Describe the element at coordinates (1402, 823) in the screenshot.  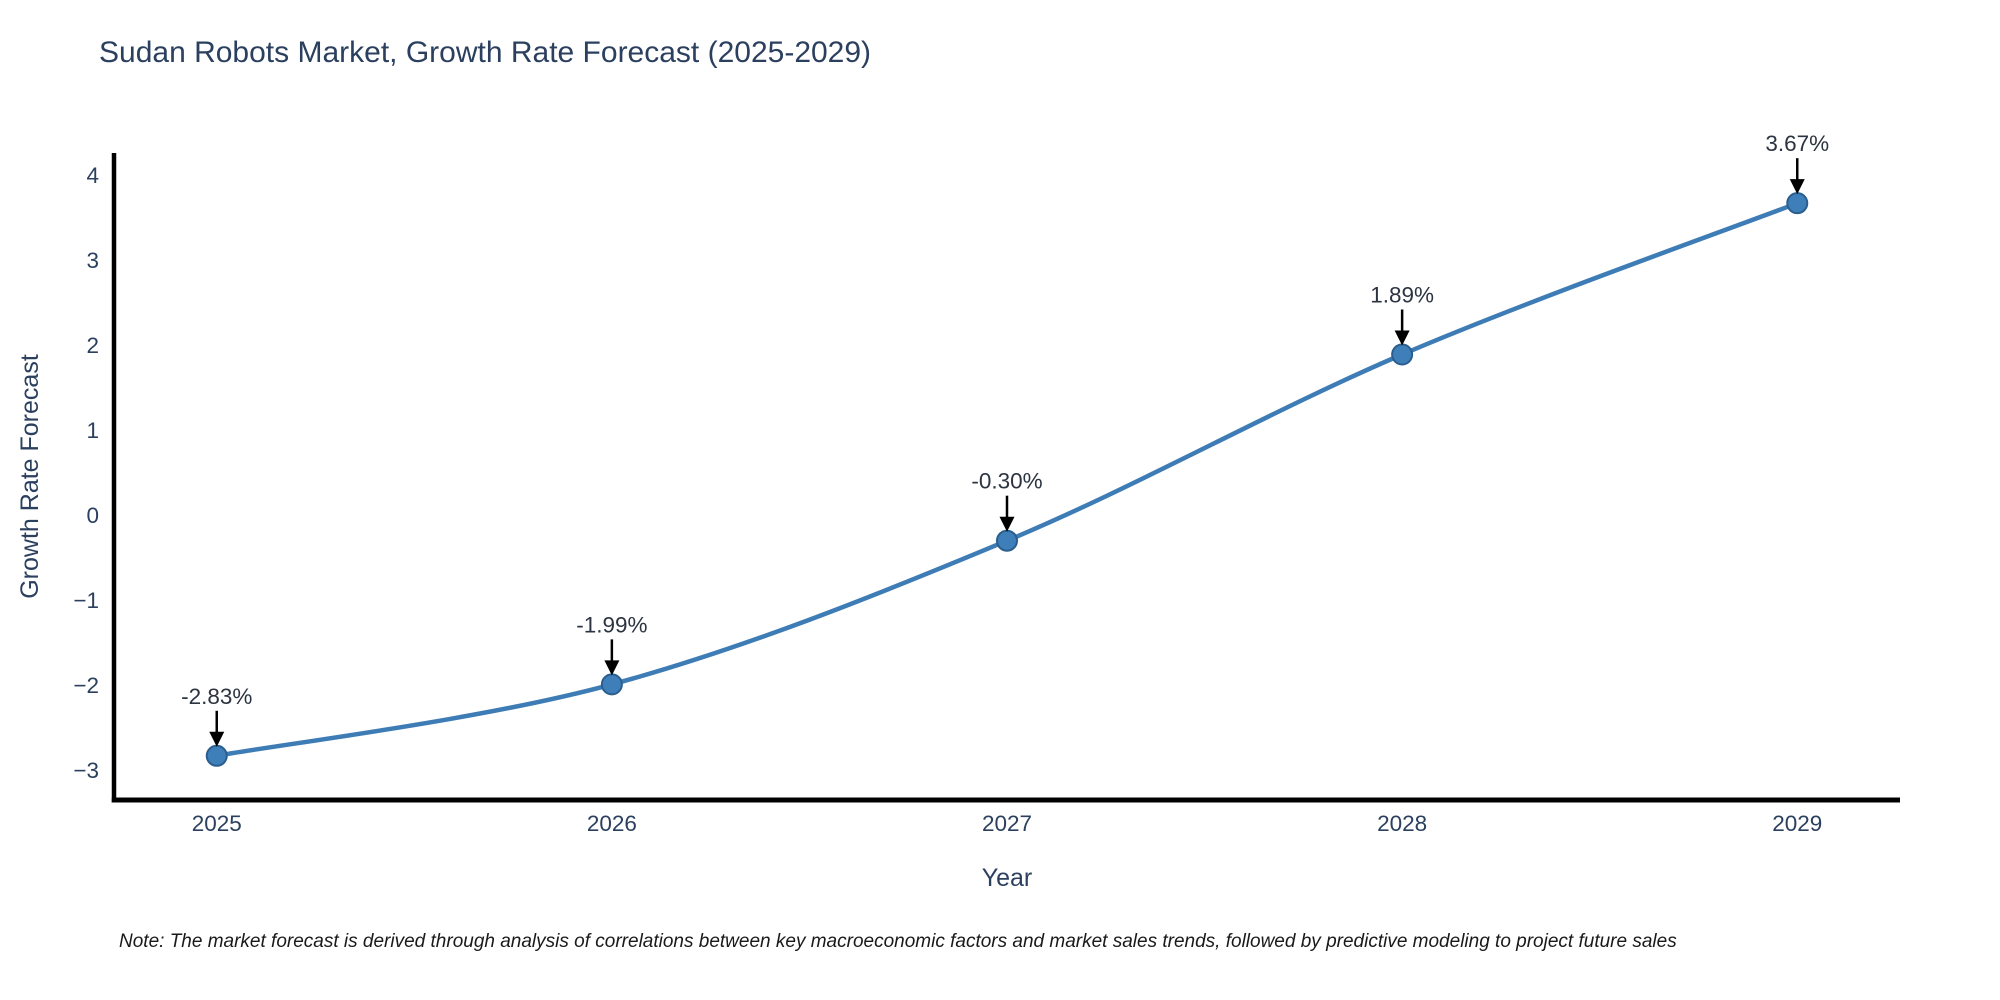
I see `x-tick-label: 2028` at that location.